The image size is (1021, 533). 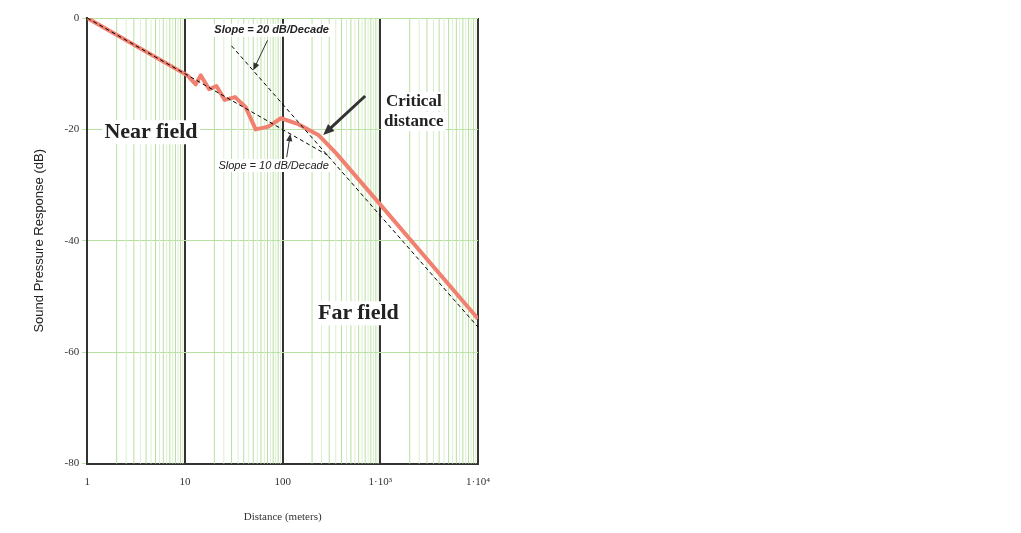 I want to click on y-tick-label: -40, so click(x=72, y=239).